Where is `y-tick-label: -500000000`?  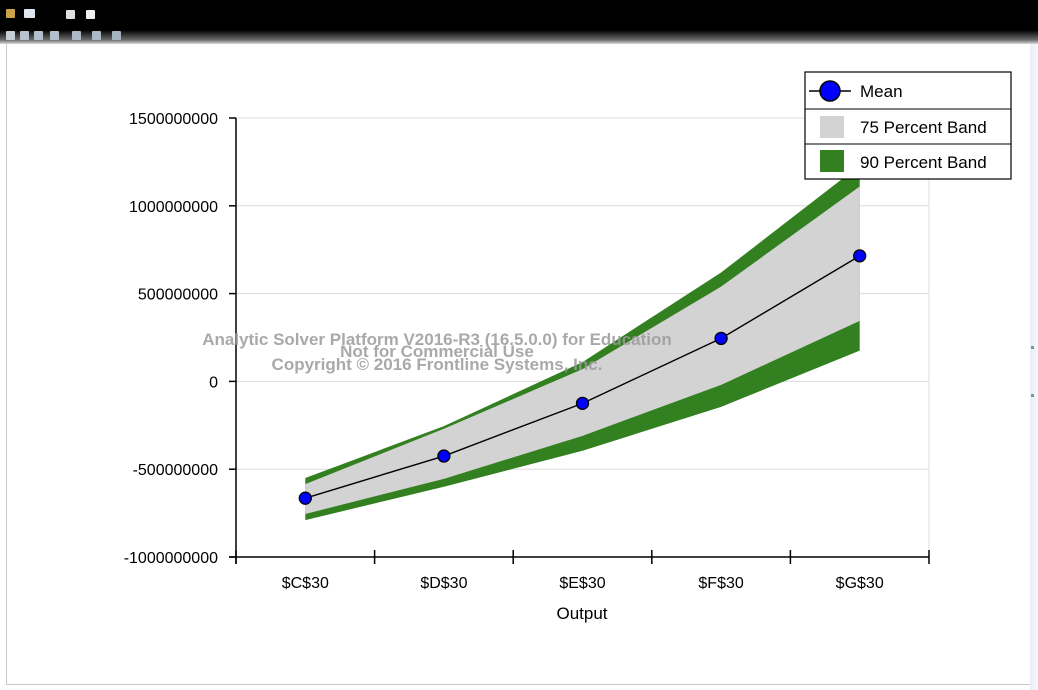
y-tick-label: -500000000 is located at coordinates (176, 470).